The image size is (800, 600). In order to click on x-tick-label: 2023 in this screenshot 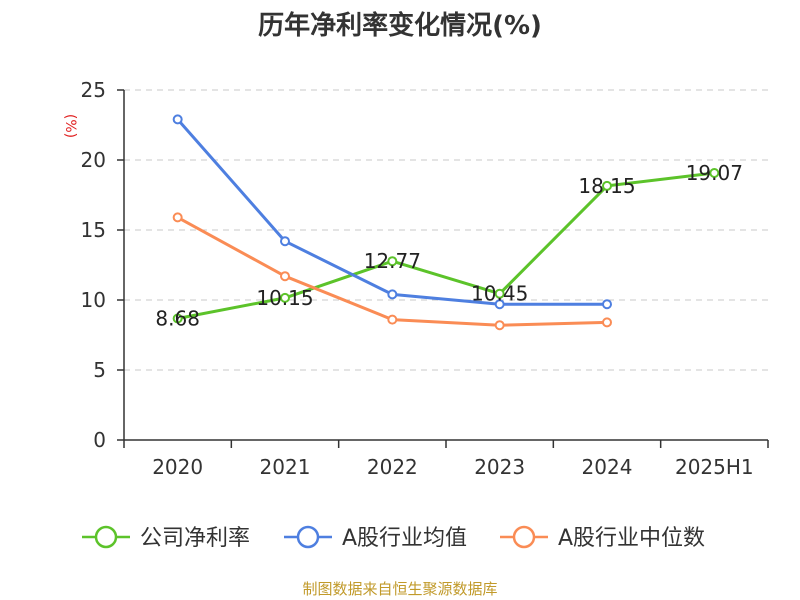, I will do `click(499, 467)`.